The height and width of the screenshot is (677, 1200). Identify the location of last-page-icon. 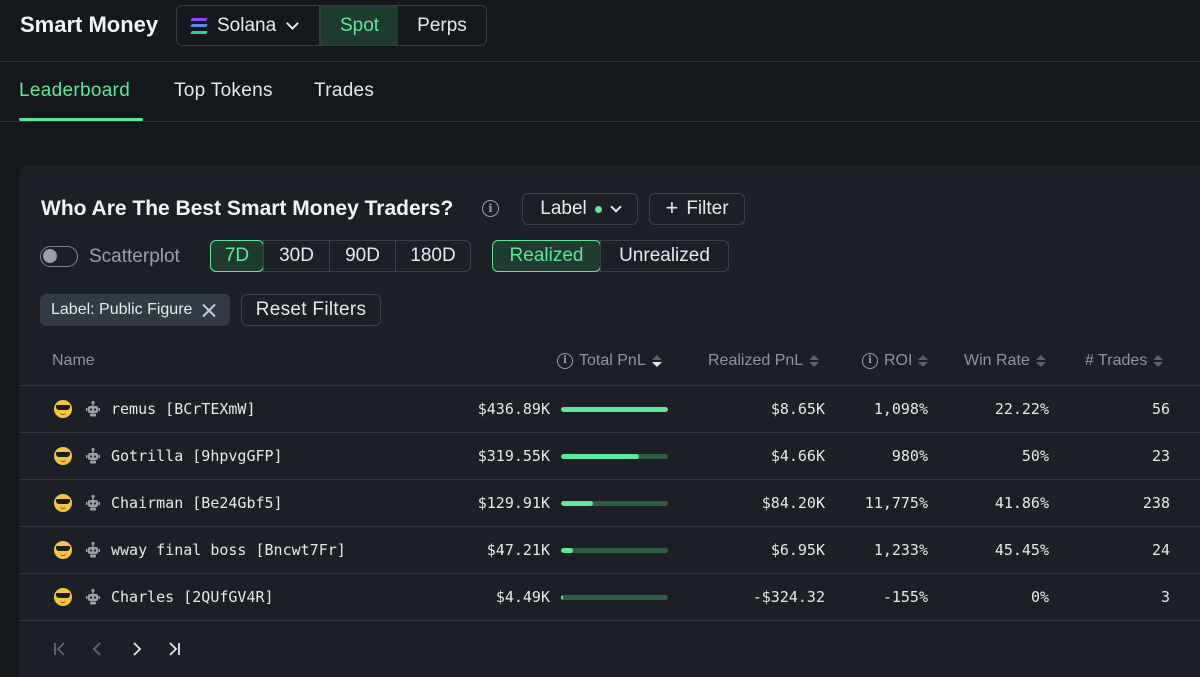
(174, 649).